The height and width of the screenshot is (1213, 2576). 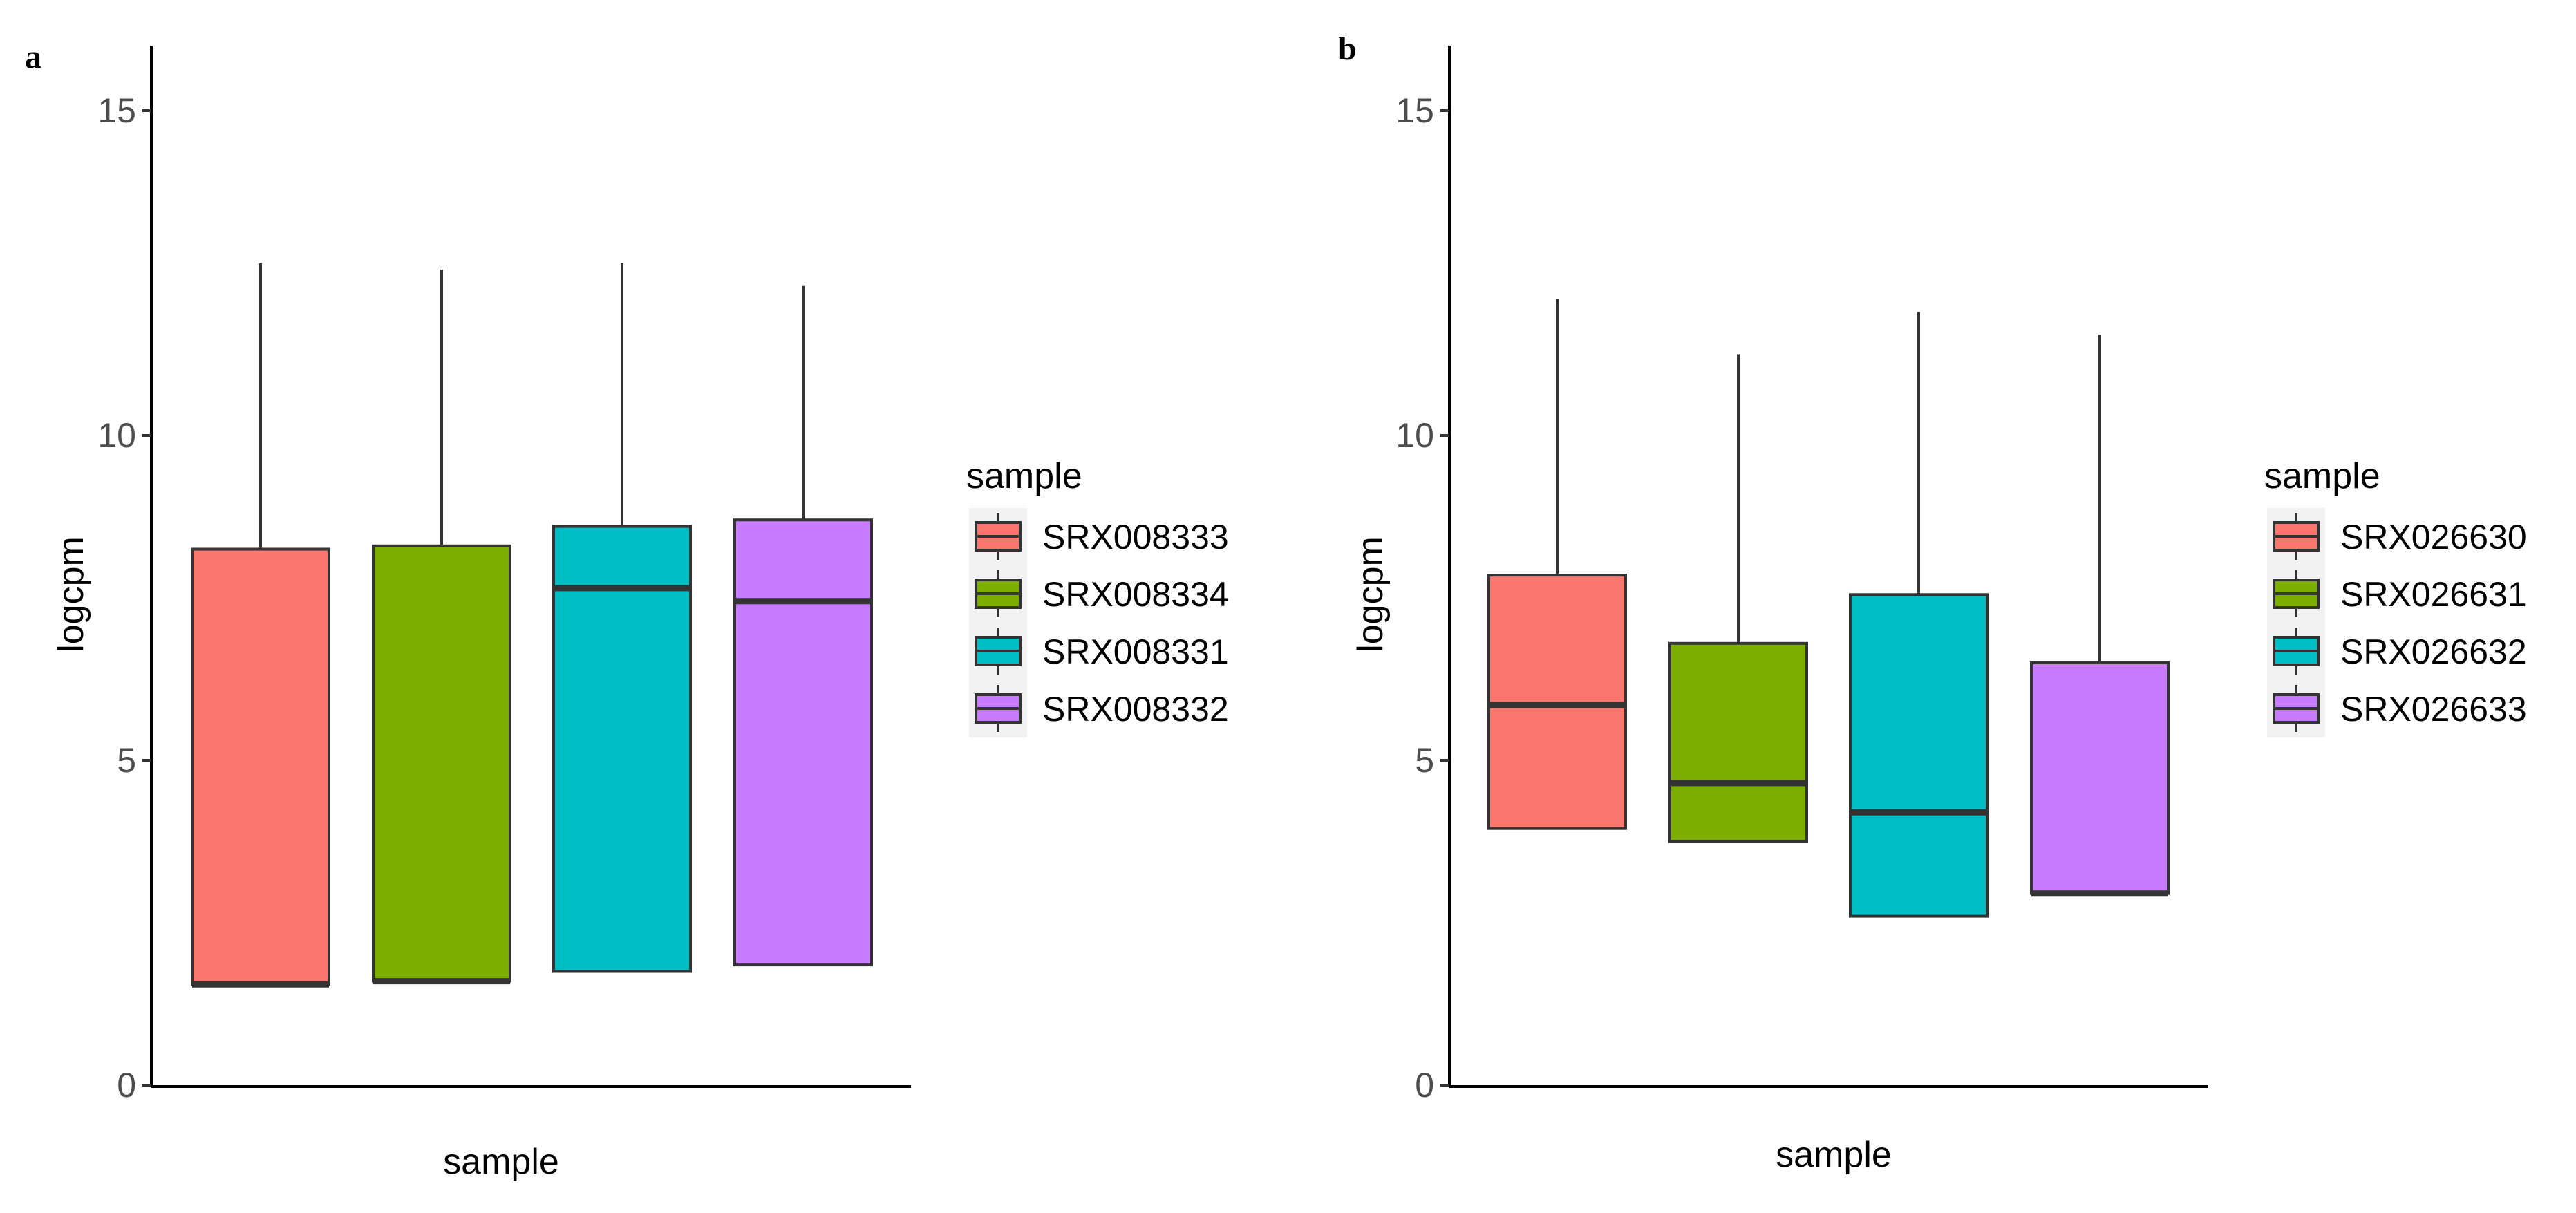 I want to click on iqr-box-SRX008334, so click(x=441, y=763).